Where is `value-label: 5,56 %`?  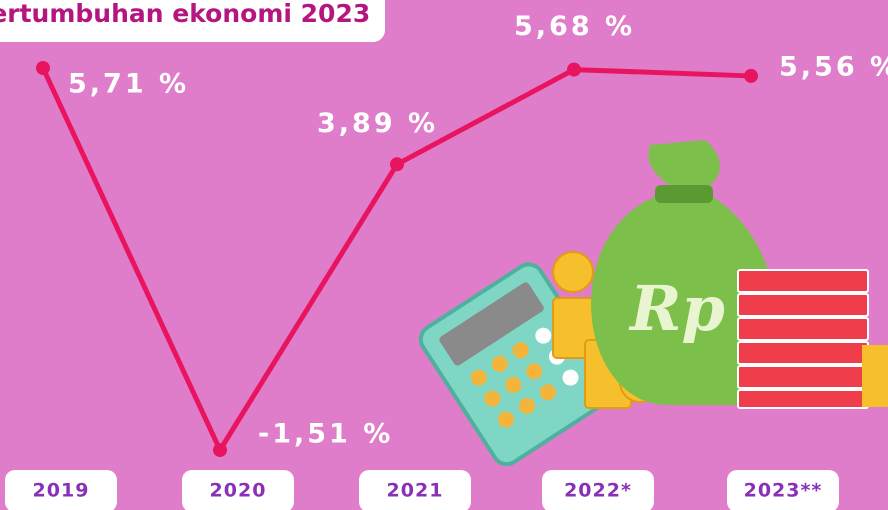
value-label: 5,56 % is located at coordinates (833, 66).